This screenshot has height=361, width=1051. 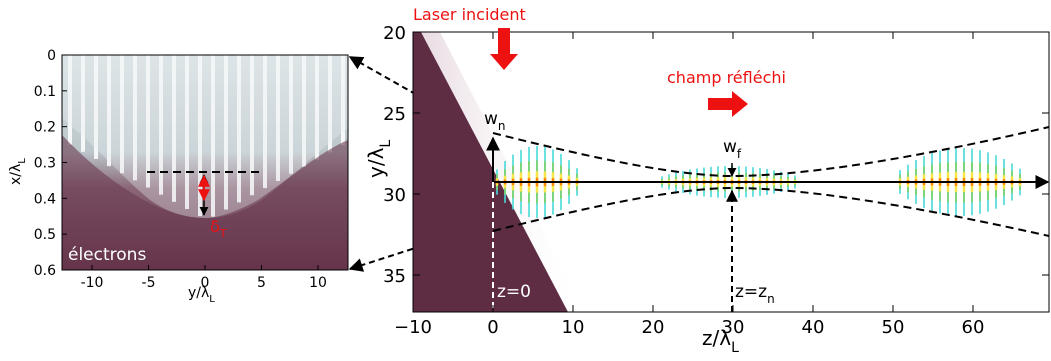 I want to click on delta-label: δT, so click(x=218, y=228).